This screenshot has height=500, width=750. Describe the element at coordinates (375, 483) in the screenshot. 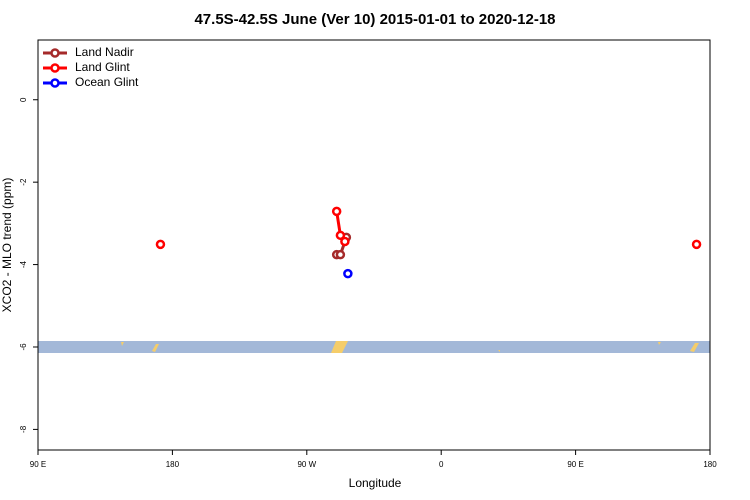

I see `x-axis-label: Longitude` at that location.